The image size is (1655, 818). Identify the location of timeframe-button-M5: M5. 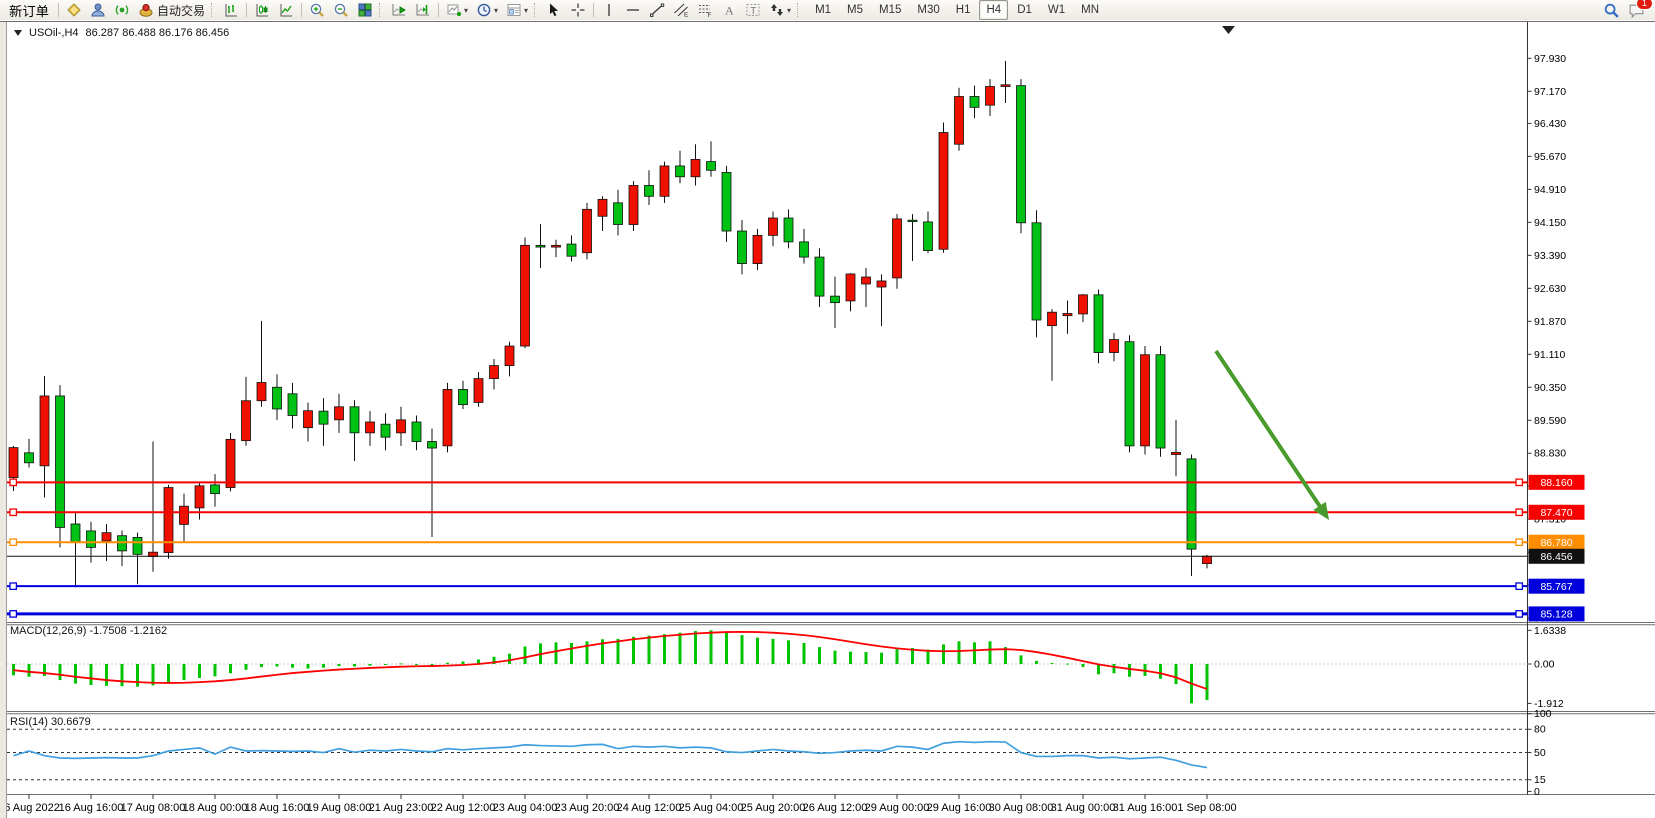
(855, 10).